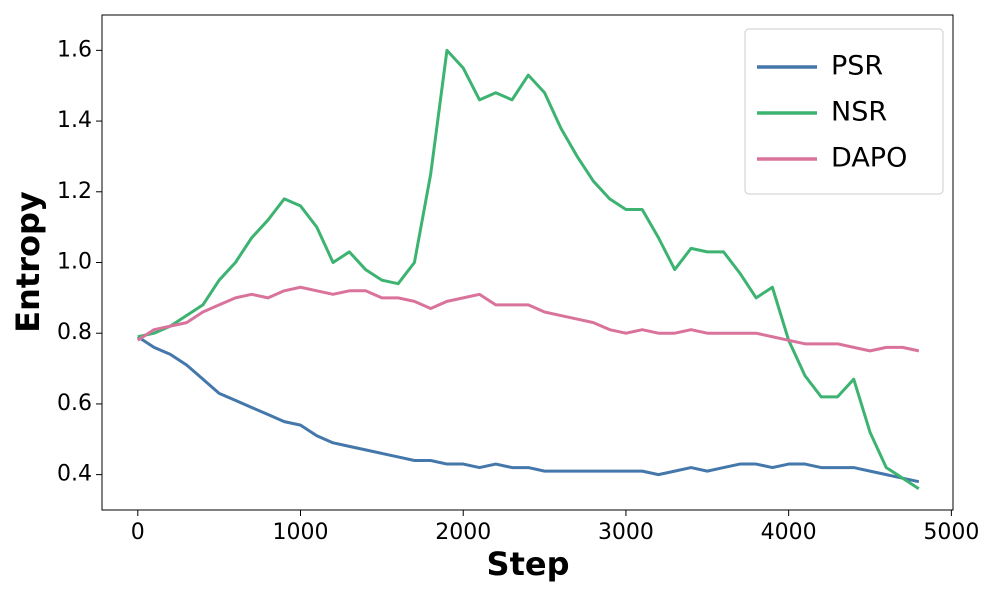 Image resolution: width=996 pixels, height=598 pixels. I want to click on legend-box, so click(844, 111).